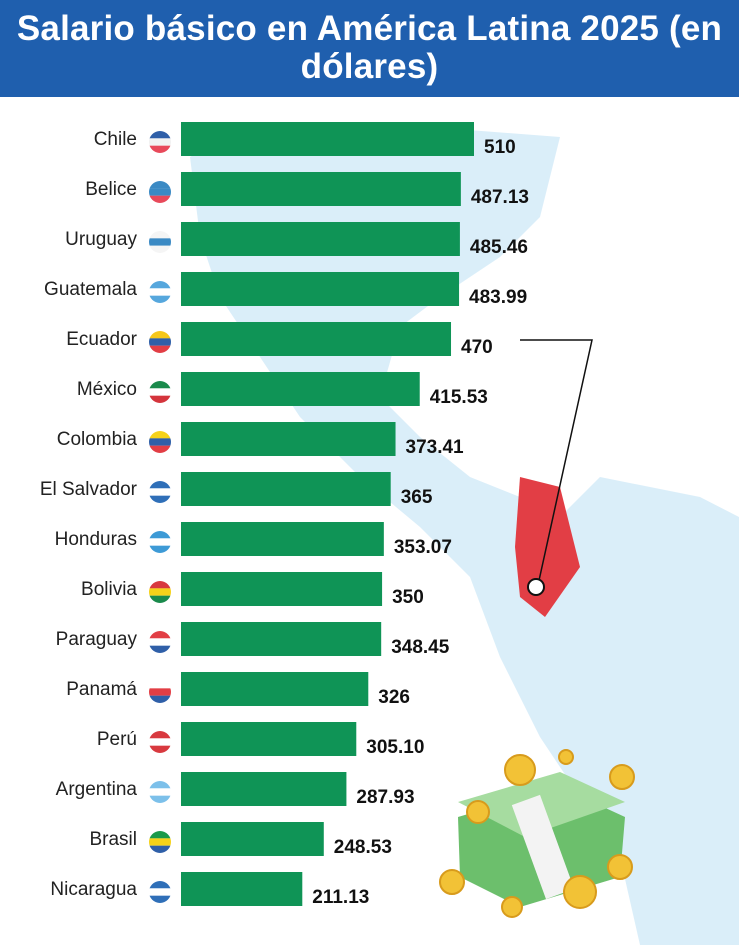 This screenshot has height=945, width=739. What do you see at coordinates (90, 289) in the screenshot?
I see `category-label: Guatemala` at bounding box center [90, 289].